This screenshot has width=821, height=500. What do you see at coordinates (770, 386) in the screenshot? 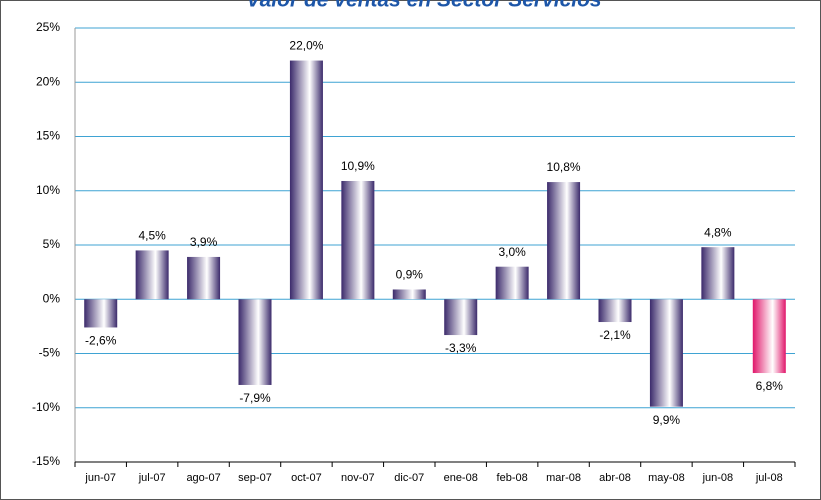
I see `data-label: 6,8%` at bounding box center [770, 386].